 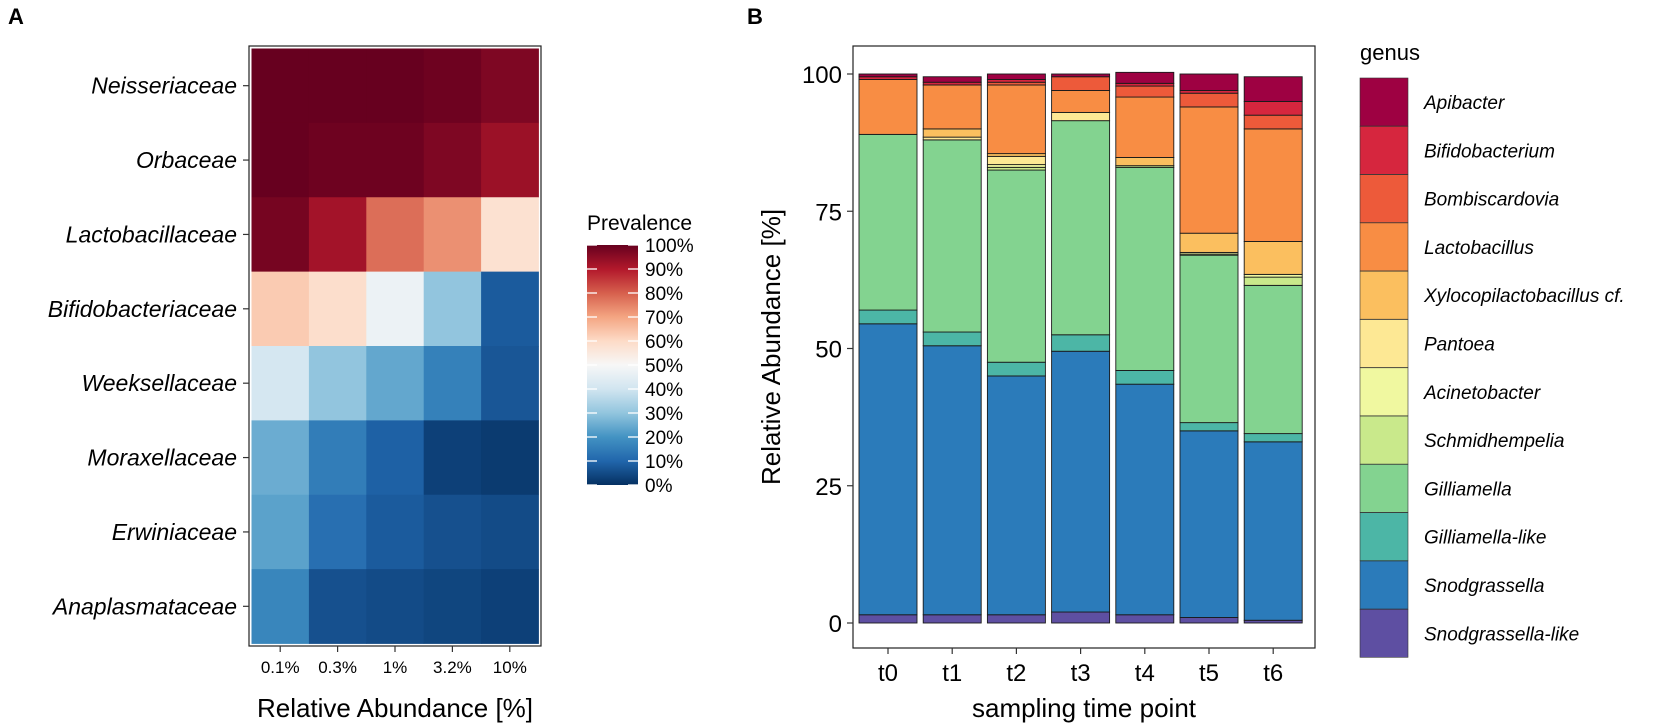 I want to click on colorbar-tick-label: 0%, so click(x=659, y=486).